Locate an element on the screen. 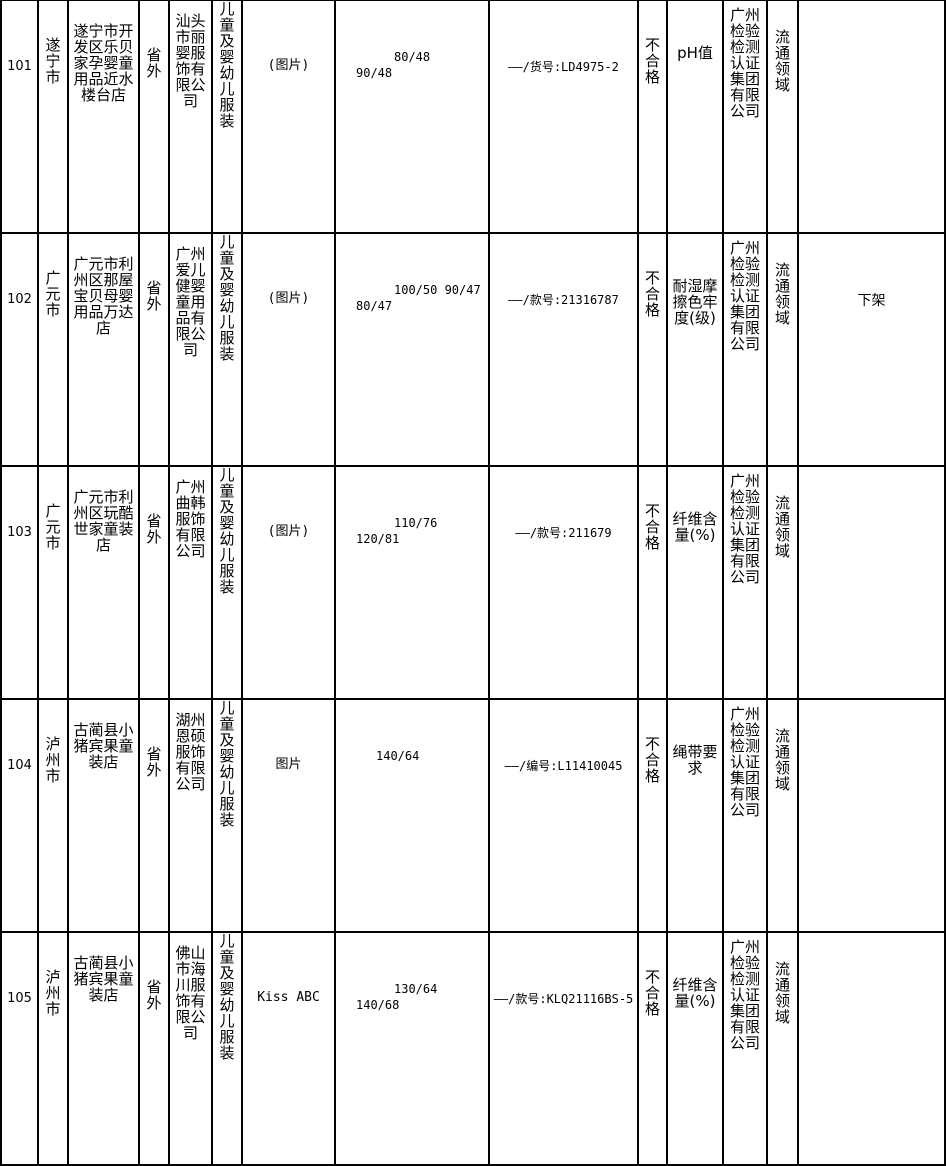 This screenshot has width=947, height=1166. spec-line: 100/50 90/47 is located at coordinates (437, 290).